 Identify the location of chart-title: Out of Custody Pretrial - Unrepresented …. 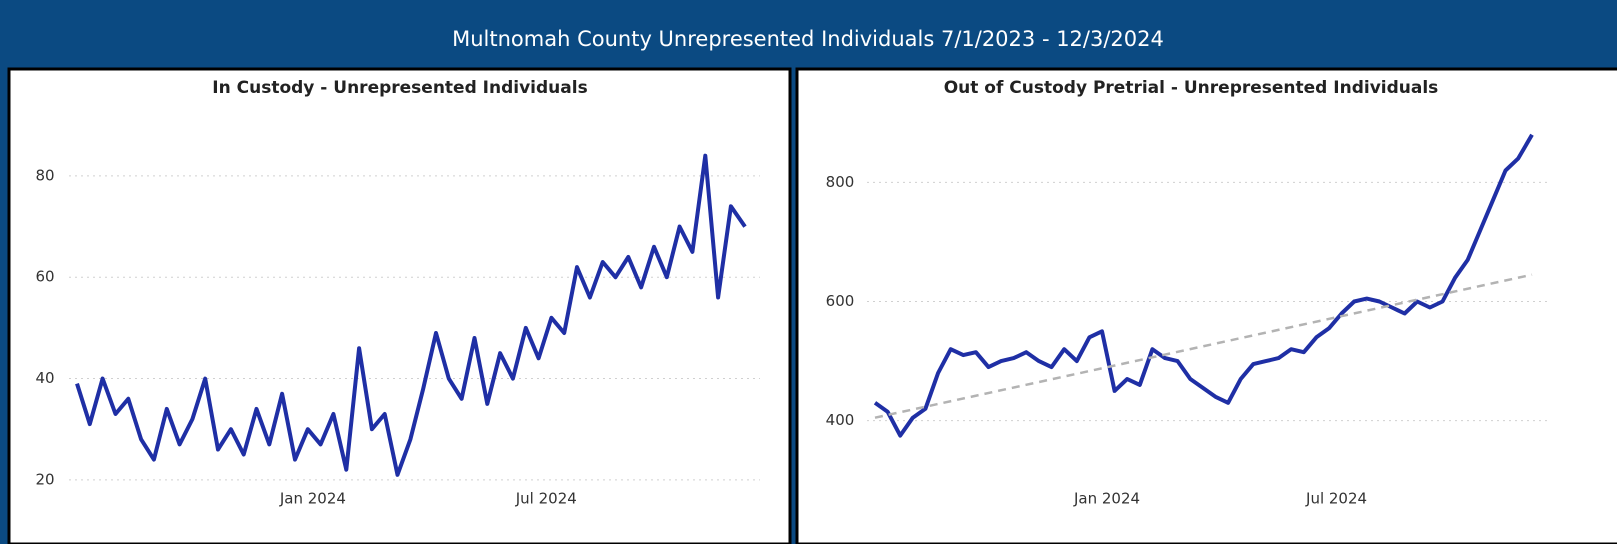
(1191, 88).